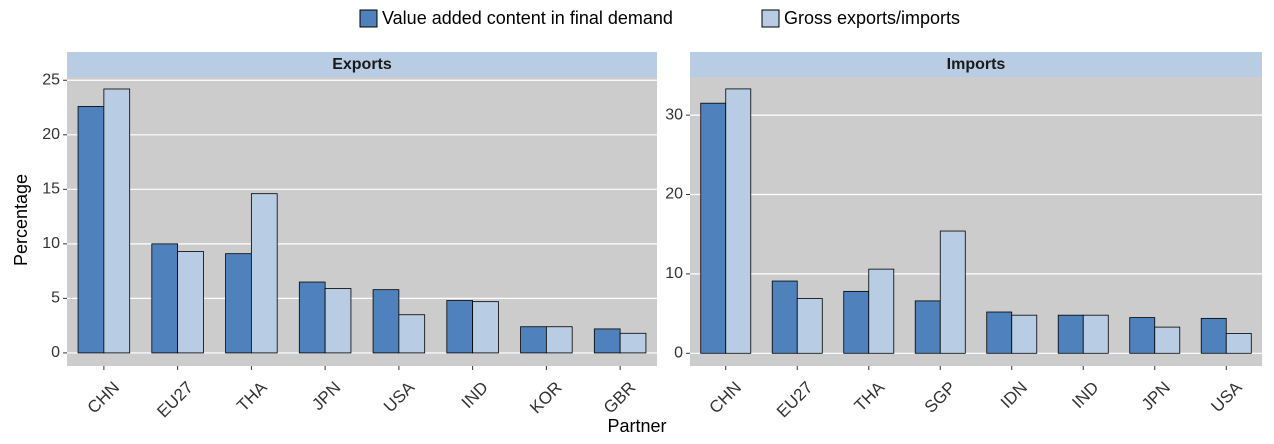 The height and width of the screenshot is (444, 1274). I want to click on x-tick-label: IDN, so click(1014, 395).